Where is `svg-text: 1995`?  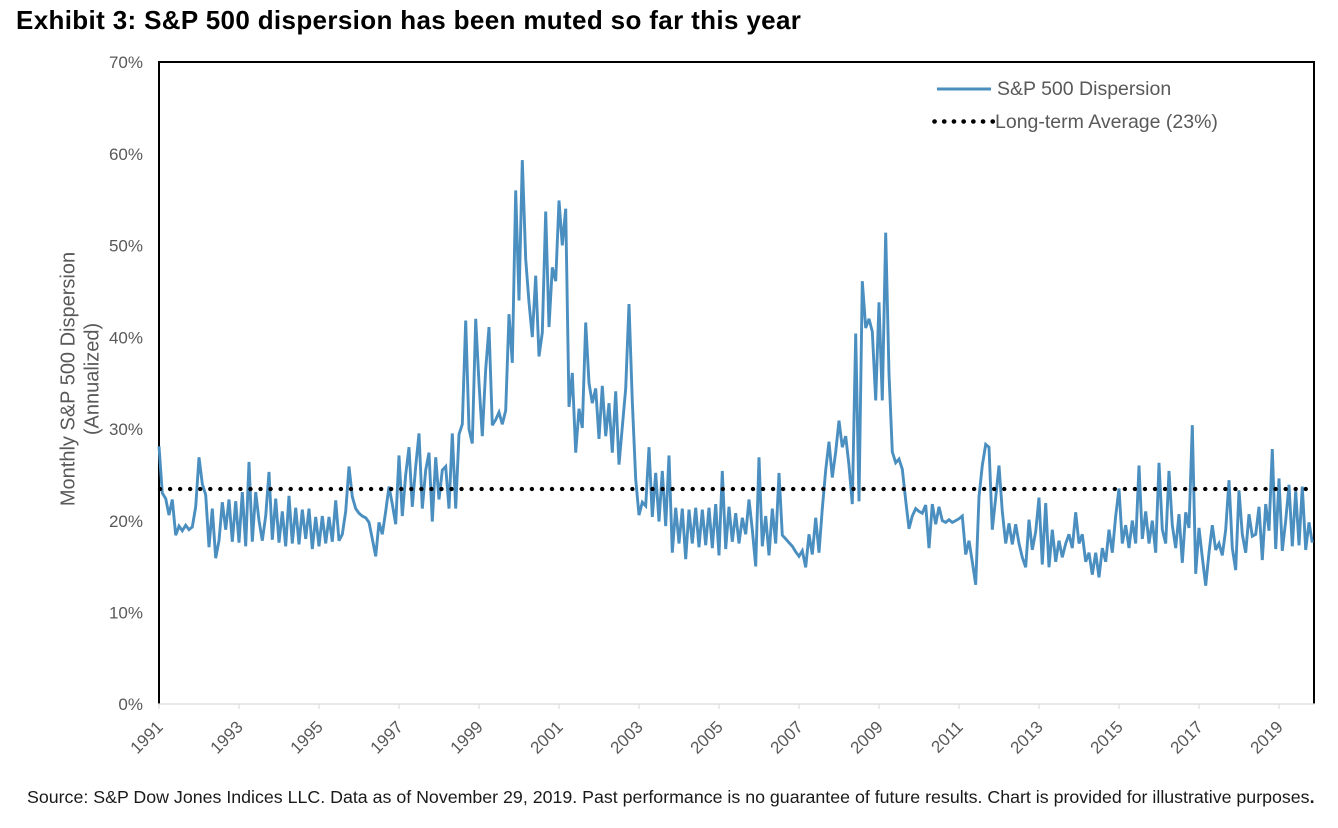 svg-text: 1995 is located at coordinates (307, 737).